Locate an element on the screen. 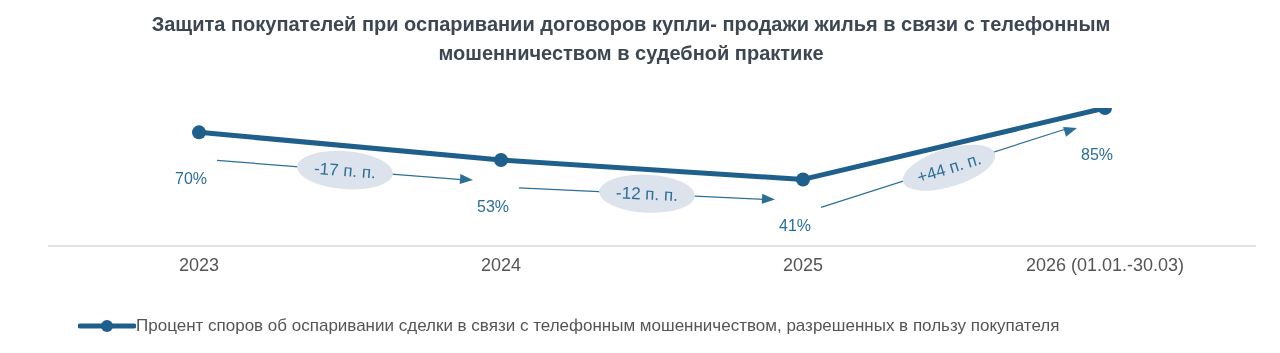  x-tick-label: 2025 is located at coordinates (803, 264).